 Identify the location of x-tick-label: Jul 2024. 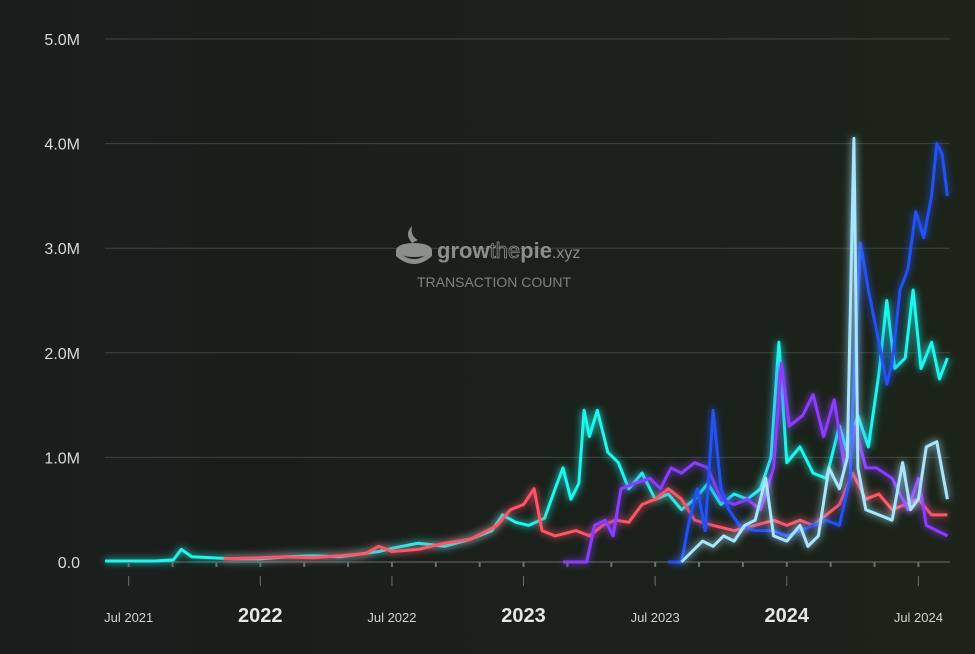
(918, 617).